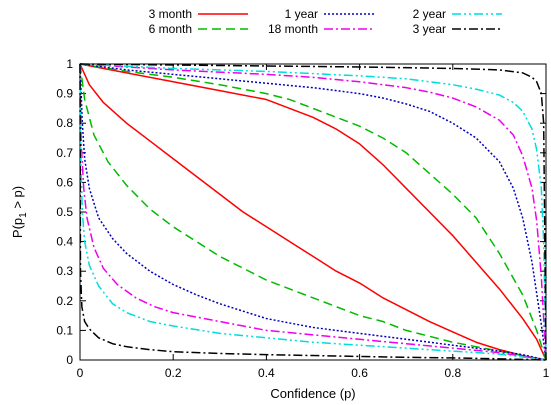 This screenshot has width=551, height=405. Describe the element at coordinates (429, 14) in the screenshot. I see `legend-label-2-year: 2 year` at that location.